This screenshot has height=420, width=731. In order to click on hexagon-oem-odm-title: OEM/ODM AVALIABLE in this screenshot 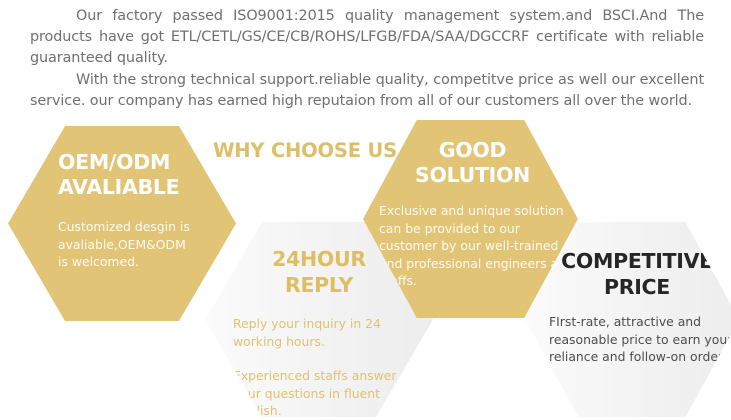, I will do `click(126, 175)`.